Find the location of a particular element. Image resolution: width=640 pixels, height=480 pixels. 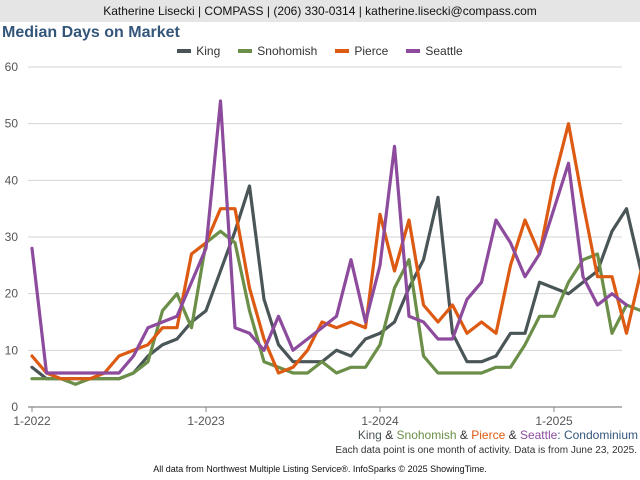

legend-label: Snohomish is located at coordinates (287, 51).